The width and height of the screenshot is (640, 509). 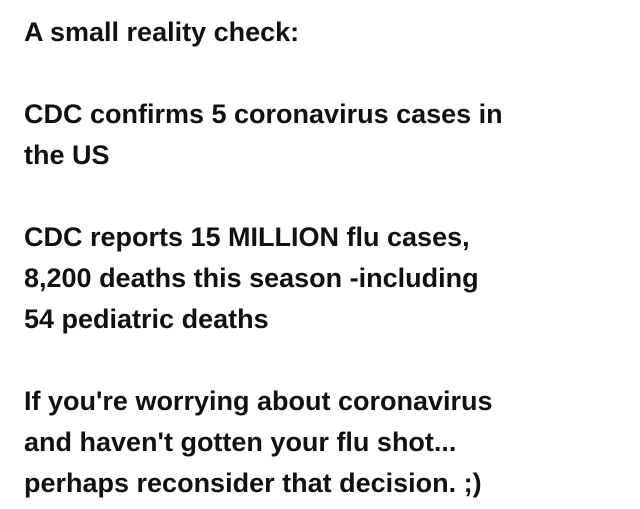 What do you see at coordinates (162, 32) in the screenshot?
I see `post-title: A small reality check:` at bounding box center [162, 32].